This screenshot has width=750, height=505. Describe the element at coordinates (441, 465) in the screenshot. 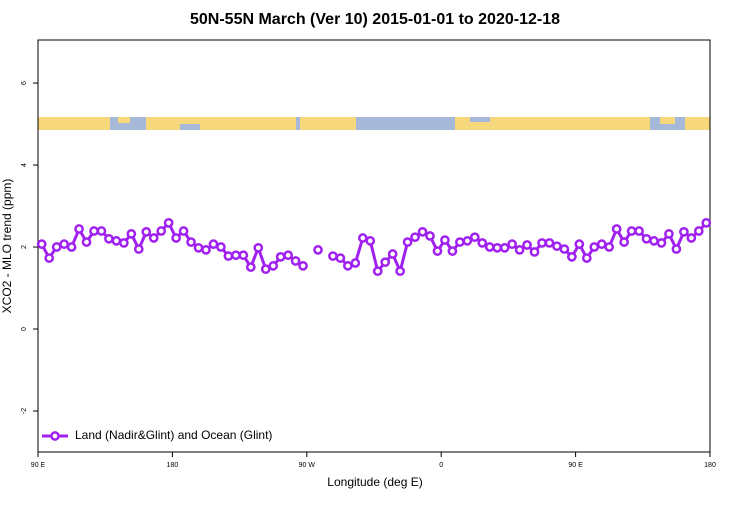

I see `x-tick-label: 0` at that location.